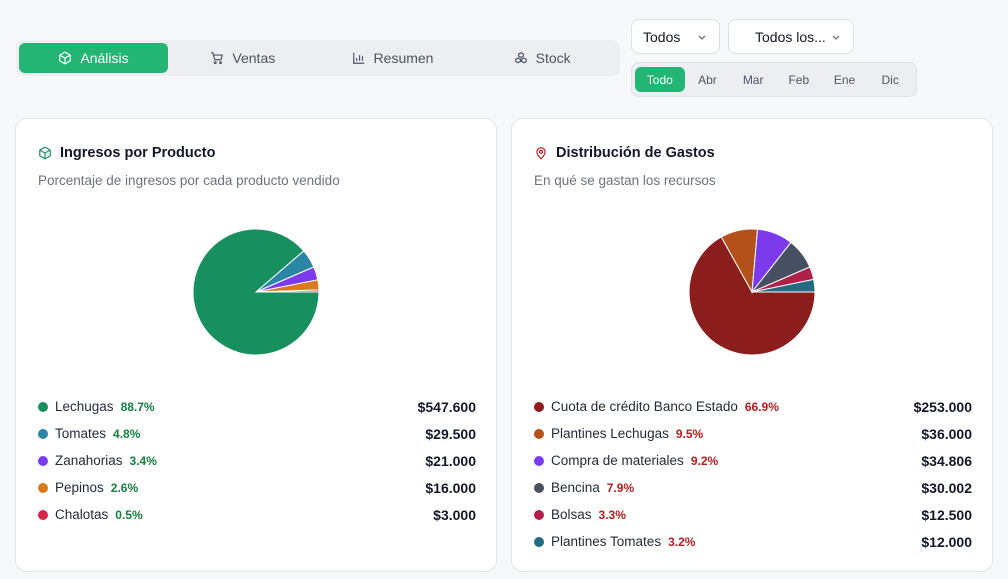  What do you see at coordinates (257, 406) in the screenshot?
I see `legend-row: Lechugas 88.7% $547.600` at bounding box center [257, 406].